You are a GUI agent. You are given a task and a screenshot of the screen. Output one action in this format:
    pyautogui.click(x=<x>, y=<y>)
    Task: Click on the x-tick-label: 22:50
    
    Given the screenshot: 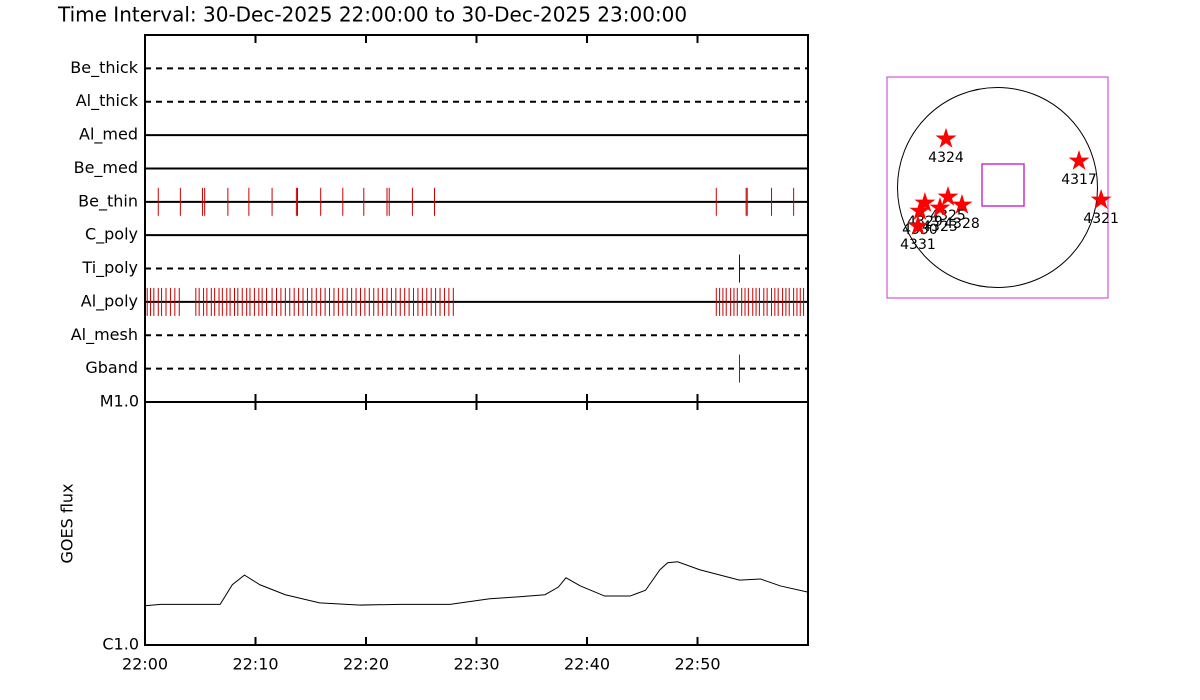 What is the action you would take?
    pyautogui.click(x=697, y=664)
    